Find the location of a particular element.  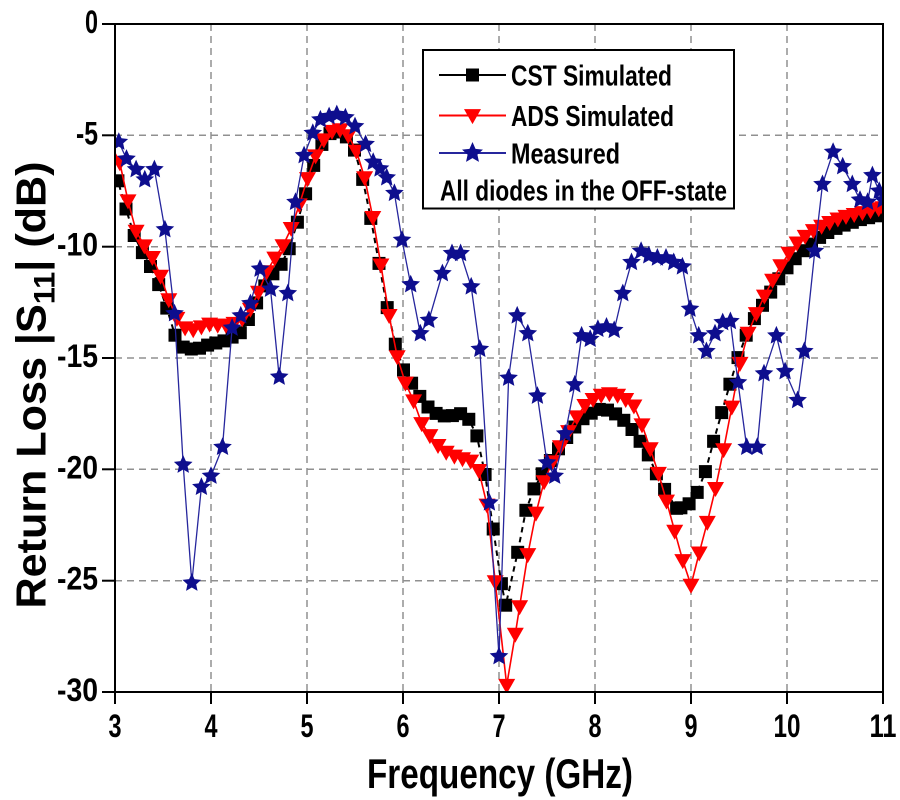

svg-text: 0 is located at coordinates (91, 22).